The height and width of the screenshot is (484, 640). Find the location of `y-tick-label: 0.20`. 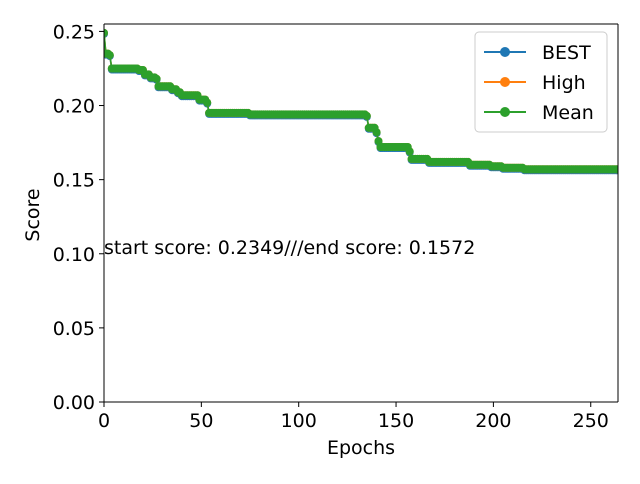

y-tick-label: 0.20 is located at coordinates (74, 107).